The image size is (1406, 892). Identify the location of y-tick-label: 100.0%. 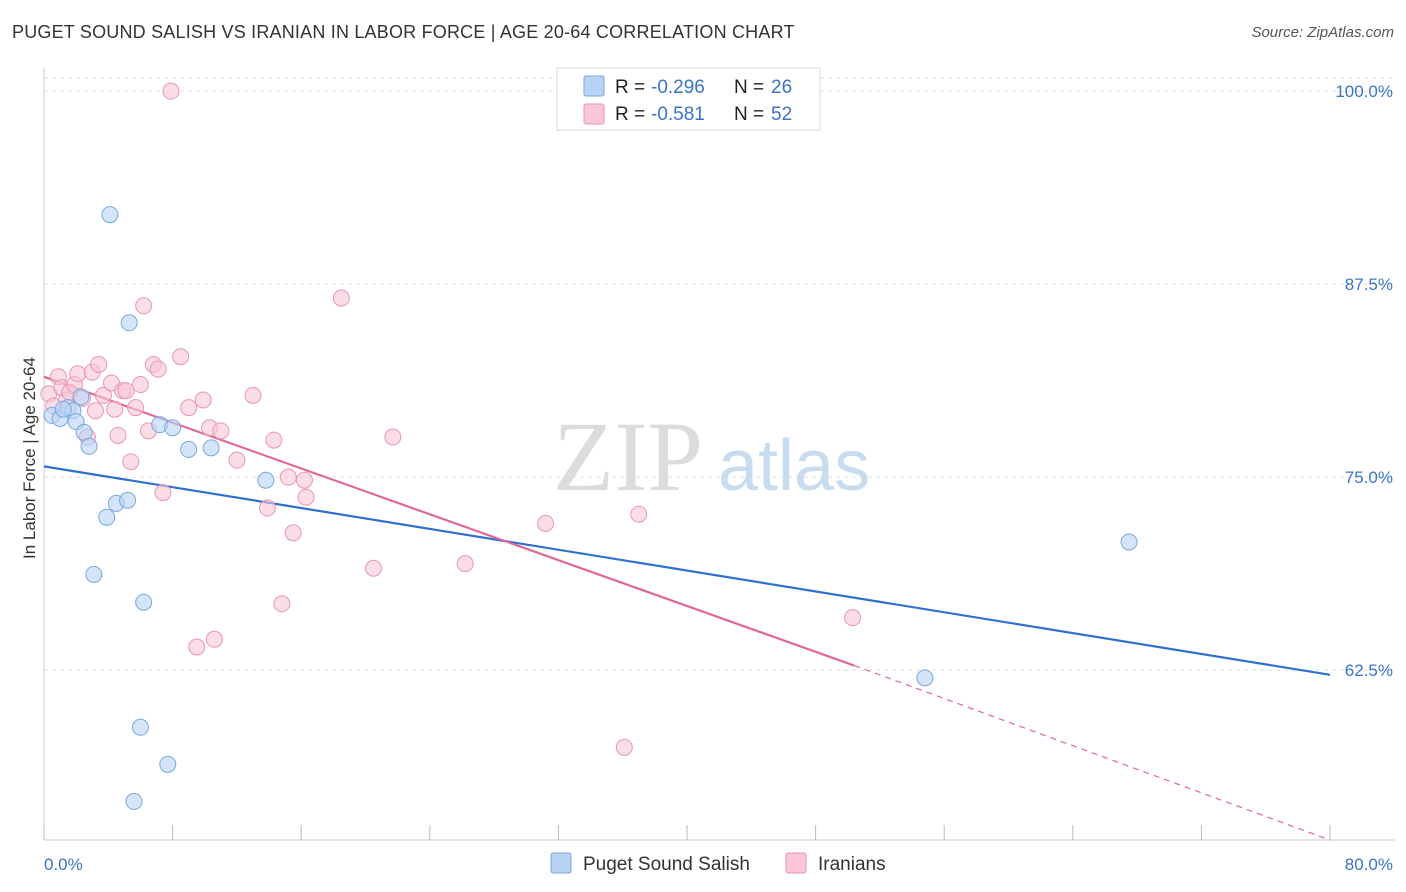
(1364, 91).